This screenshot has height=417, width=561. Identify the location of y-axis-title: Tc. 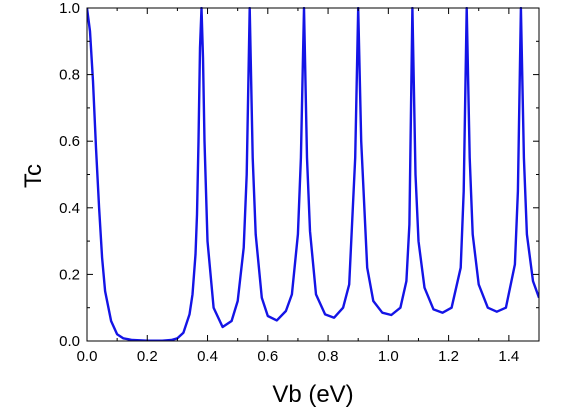
(33, 176).